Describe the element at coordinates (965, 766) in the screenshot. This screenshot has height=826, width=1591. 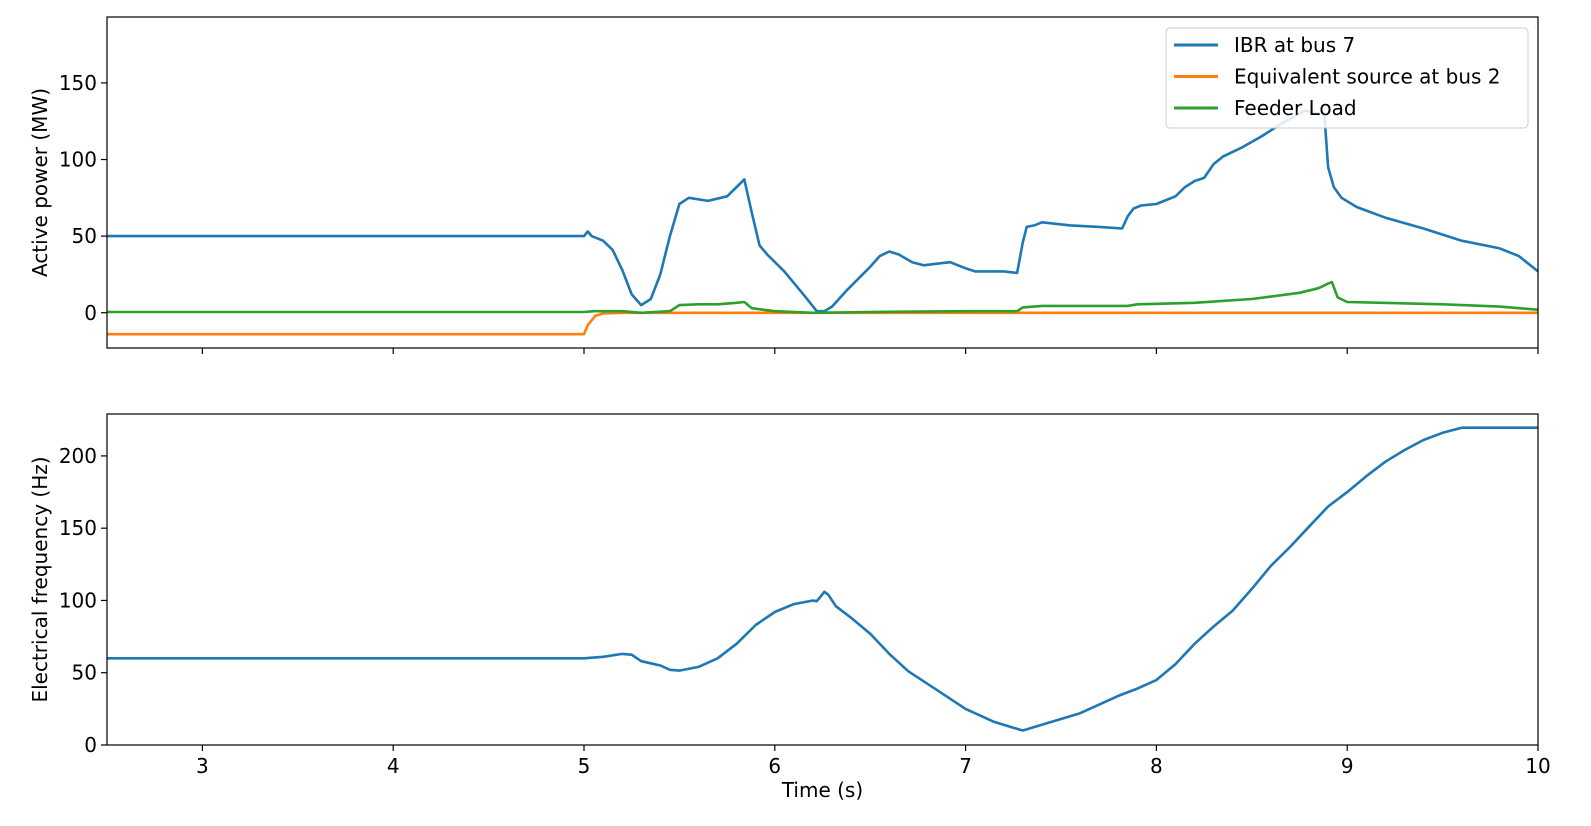
I see `bottom-x-tick-label: 7` at that location.